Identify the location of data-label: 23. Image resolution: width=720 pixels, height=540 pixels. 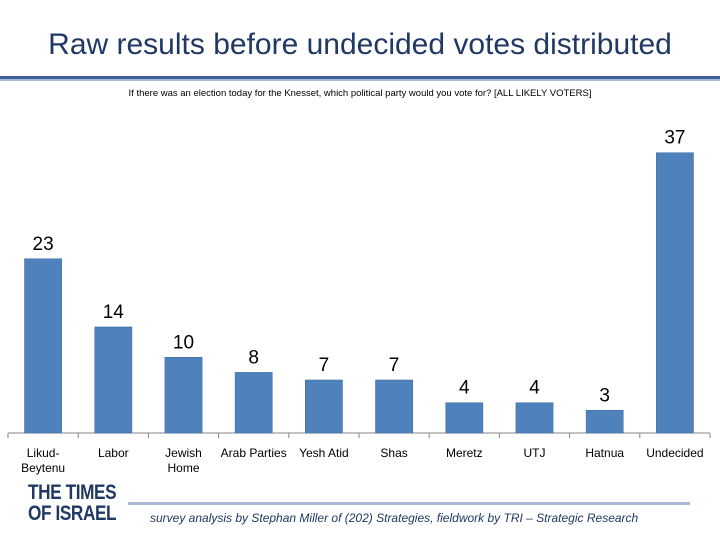
(43, 244).